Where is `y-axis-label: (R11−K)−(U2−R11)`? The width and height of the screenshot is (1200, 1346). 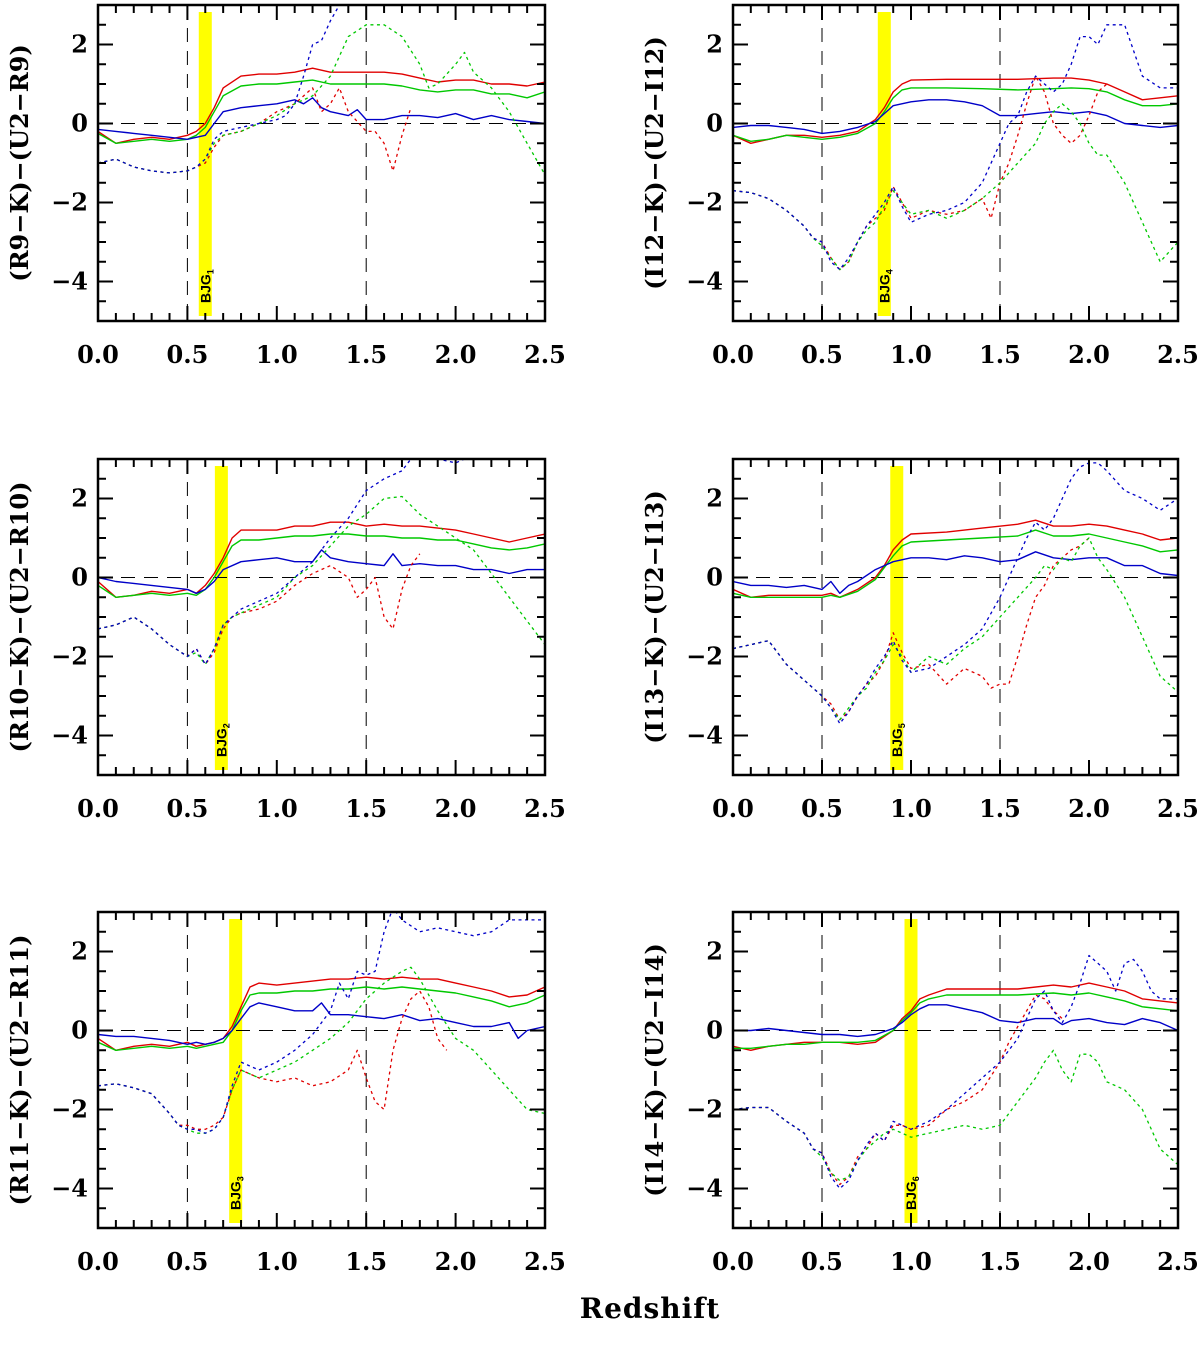 y-axis-label: (R11−K)−(U2−R11) is located at coordinates (19, 1070).